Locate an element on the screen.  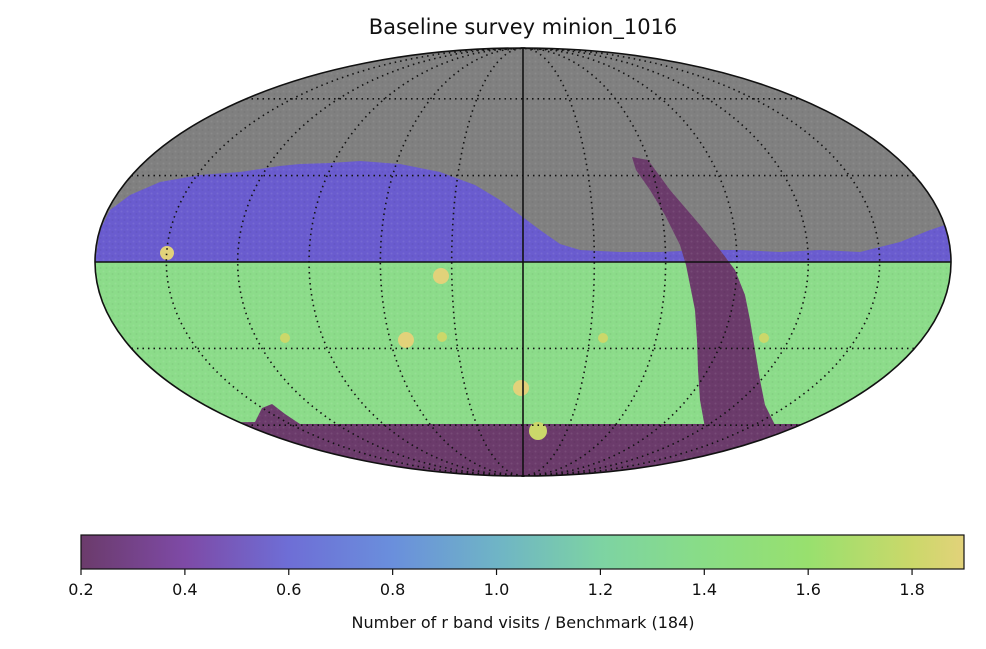
colorbar-tick-label: 1.6 is located at coordinates (807, 589).